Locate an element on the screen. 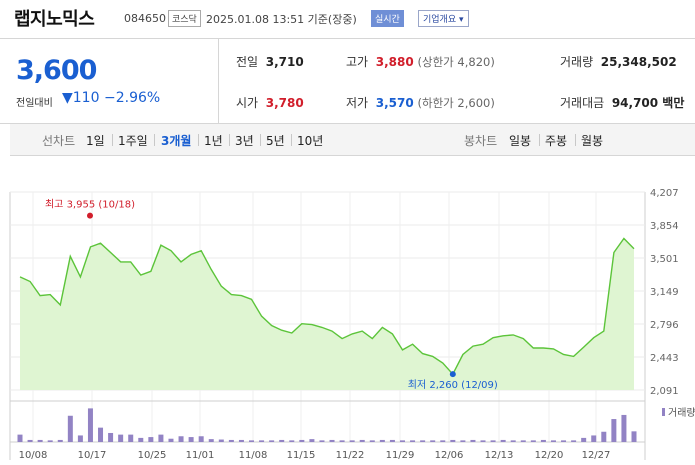 The image size is (695, 465). tab-1w: 1주일 is located at coordinates (133, 141).